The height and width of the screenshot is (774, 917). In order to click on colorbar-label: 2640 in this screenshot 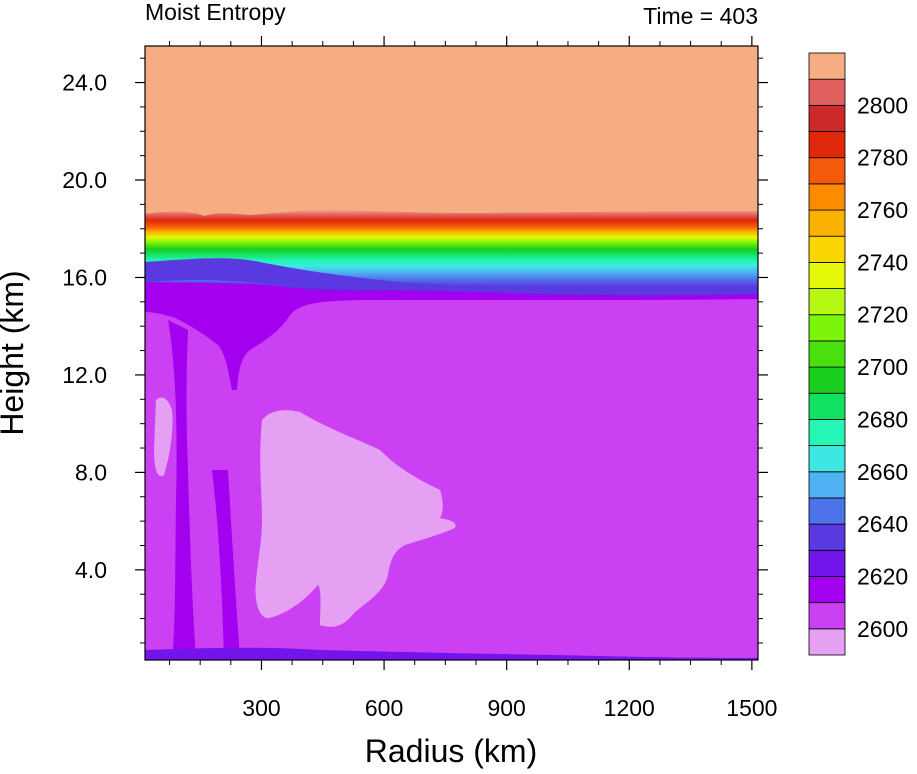, I will do `click(882, 524)`.